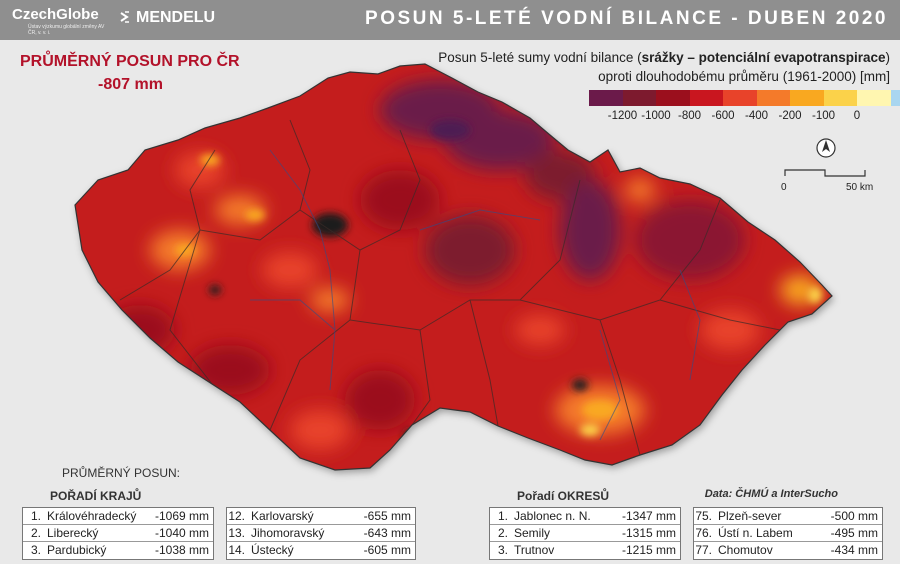  Describe the element at coordinates (387, 550) in the screenshot. I see `ranking-value: -605 mm` at that location.